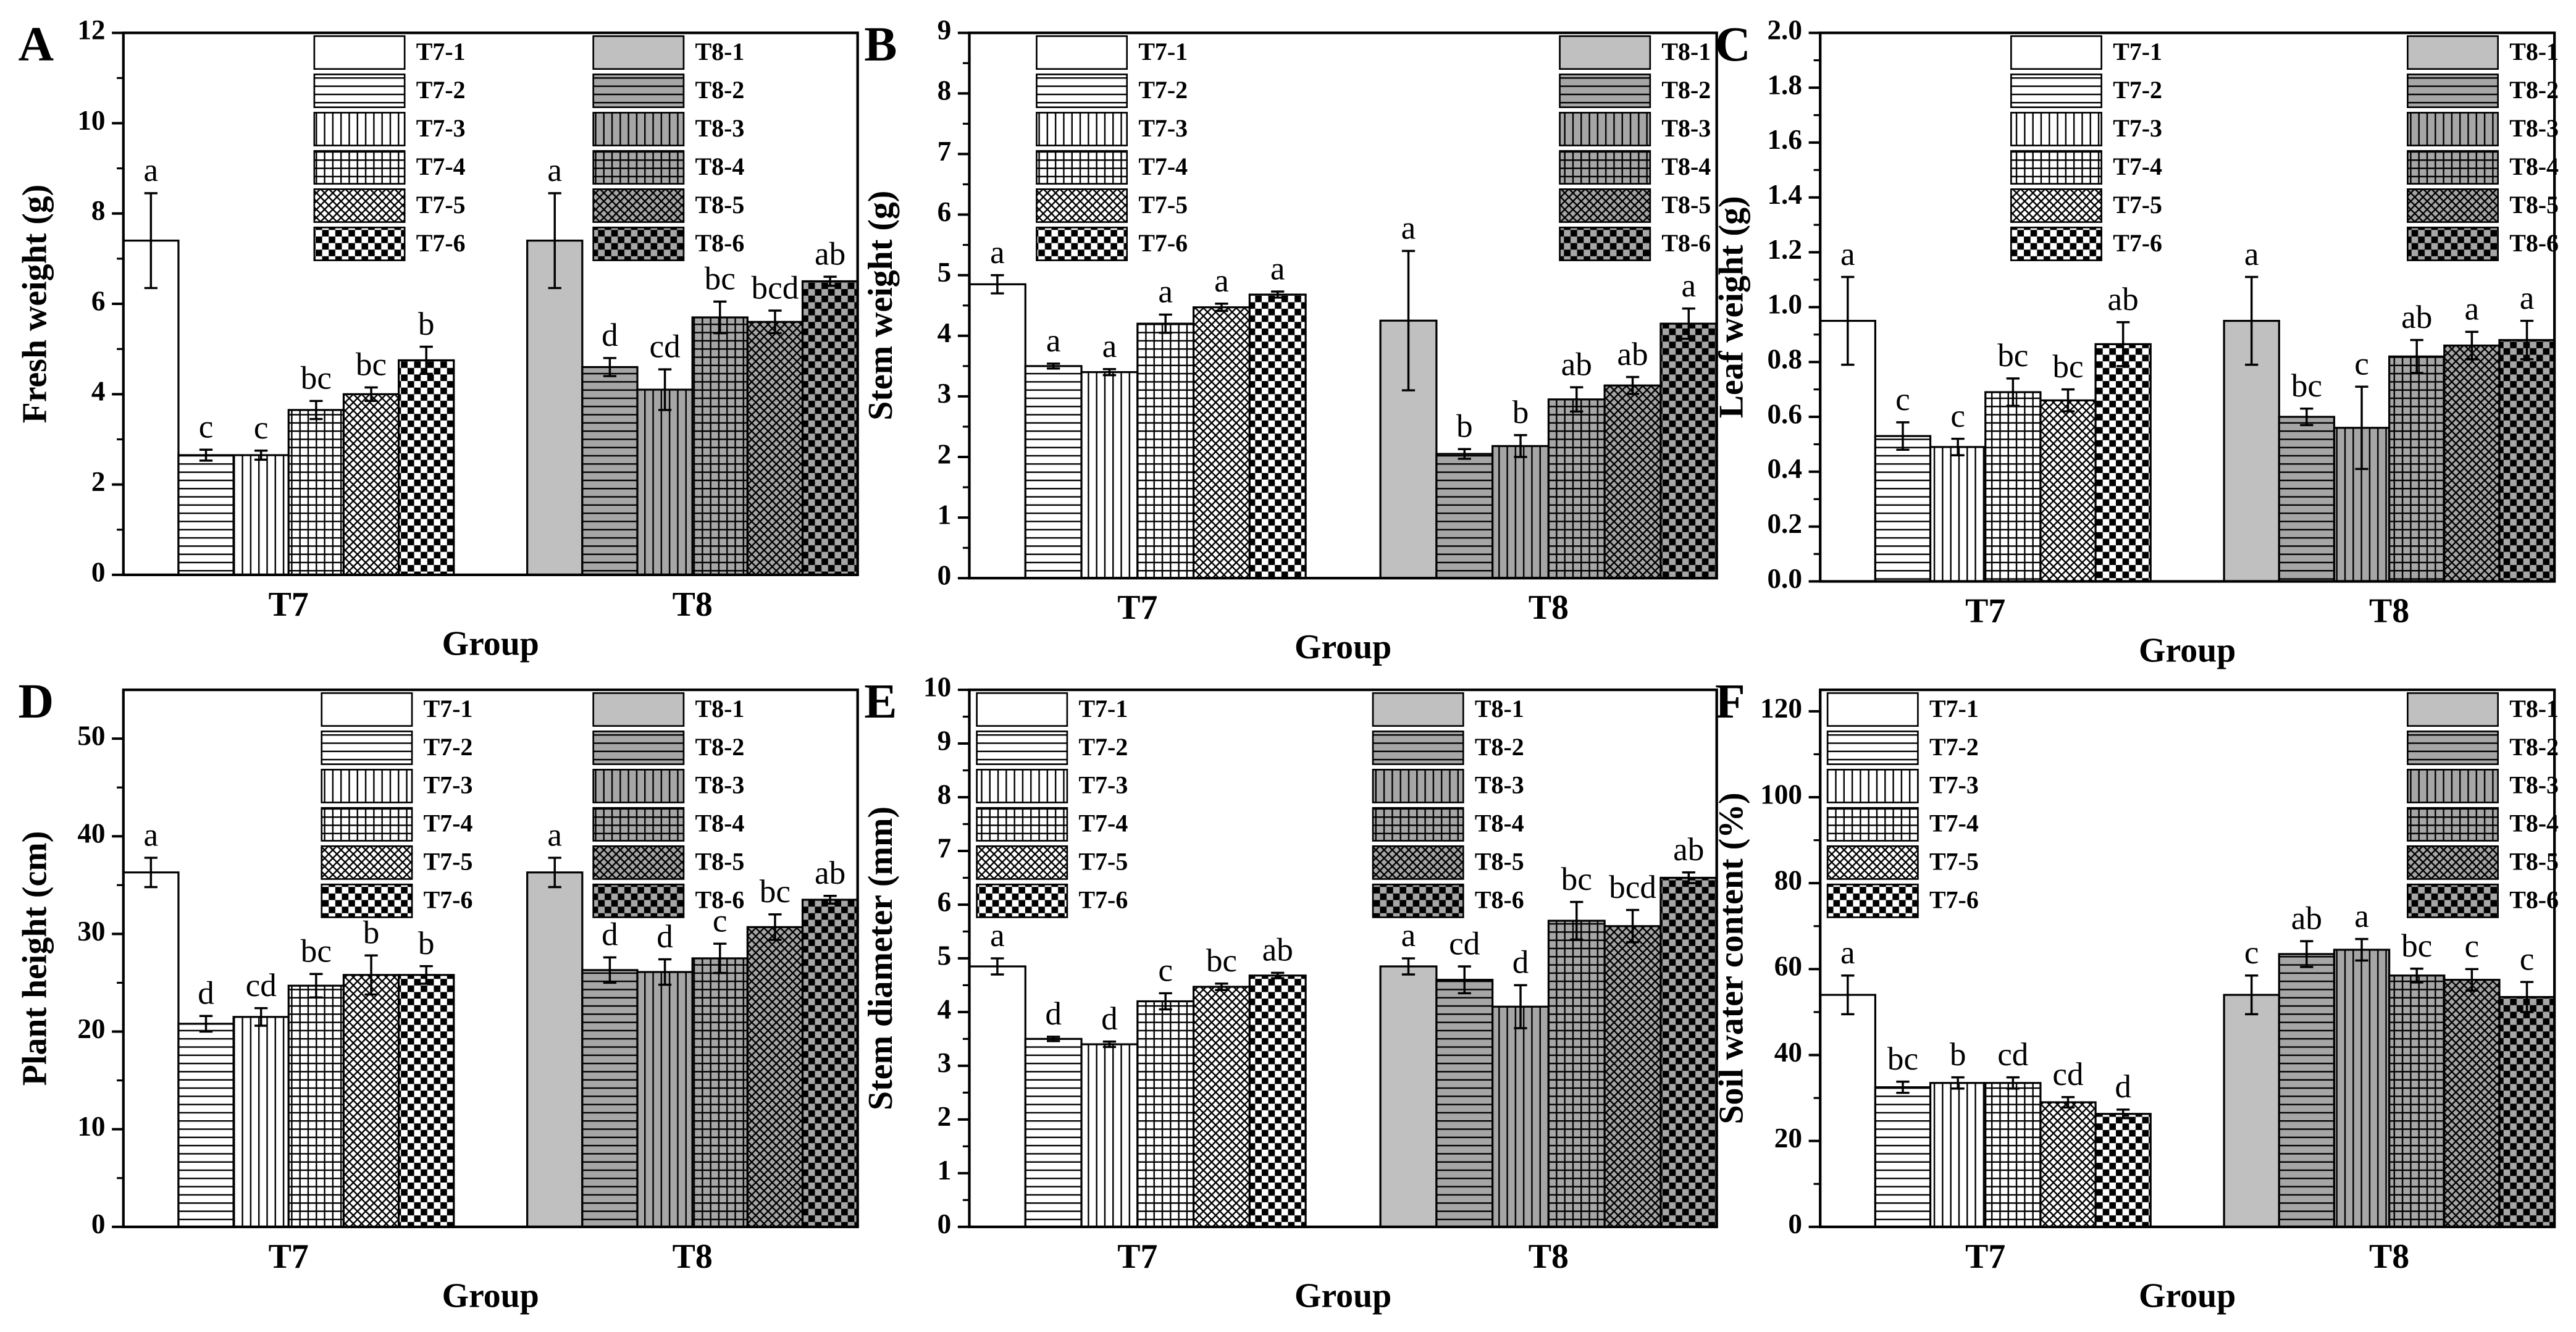 This screenshot has width=2576, height=1332. I want to click on legend-label: T8-6, so click(2534, 243).